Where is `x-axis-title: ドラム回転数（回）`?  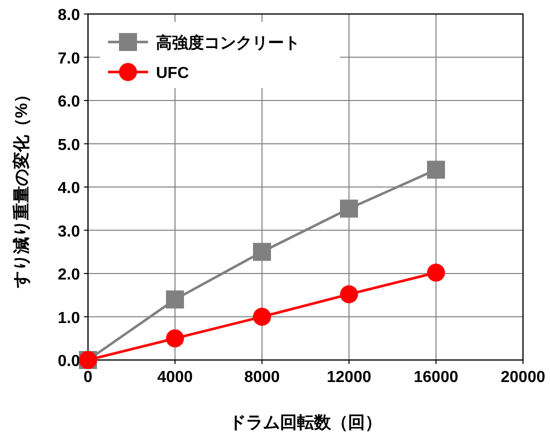
x-axis-title: ドラム回転数（回） is located at coordinates (305, 422).